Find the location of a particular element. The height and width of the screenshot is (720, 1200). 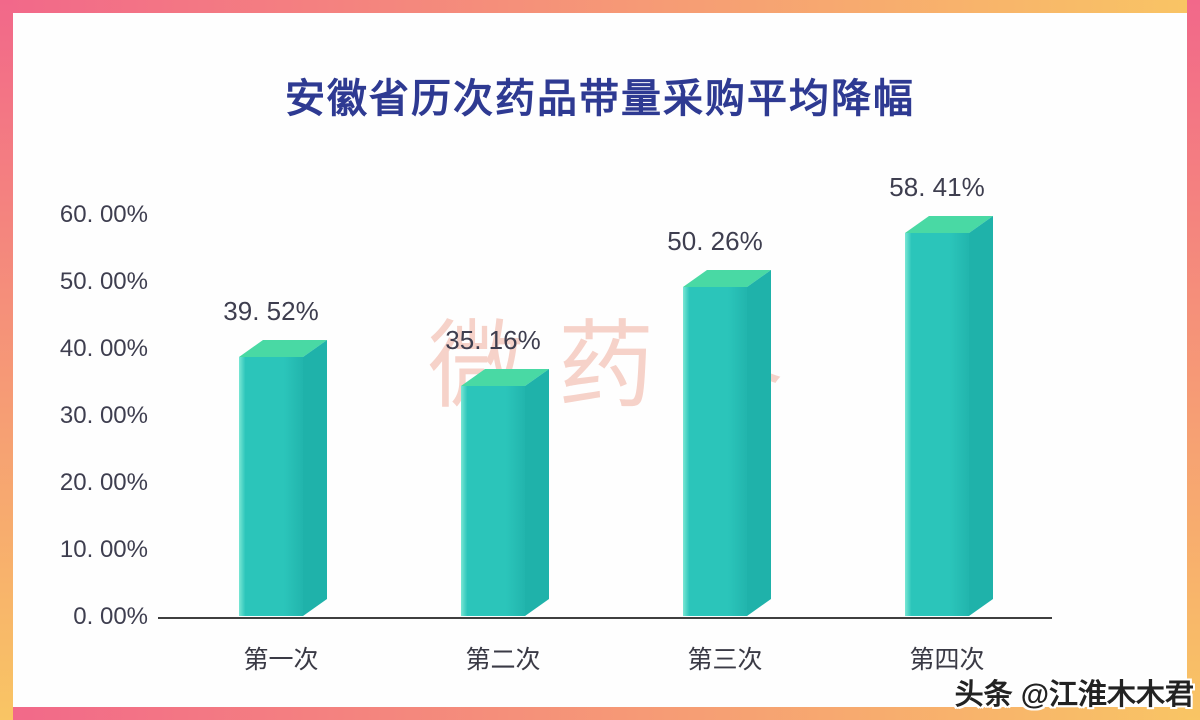

y-tick-label: 30. 00% is located at coordinates (103, 415).